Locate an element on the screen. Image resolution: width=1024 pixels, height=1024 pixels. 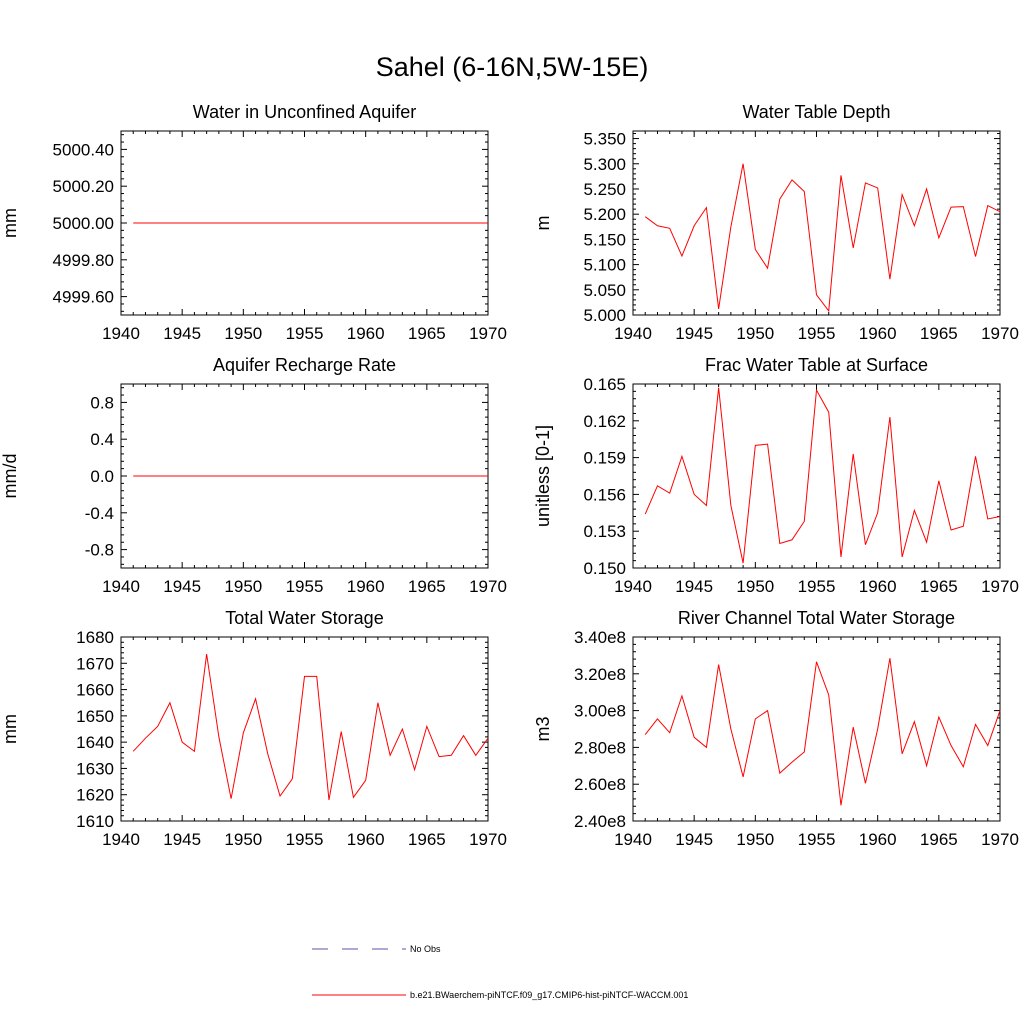
panel-title: Frac Water Table at Surface is located at coordinates (816, 365).